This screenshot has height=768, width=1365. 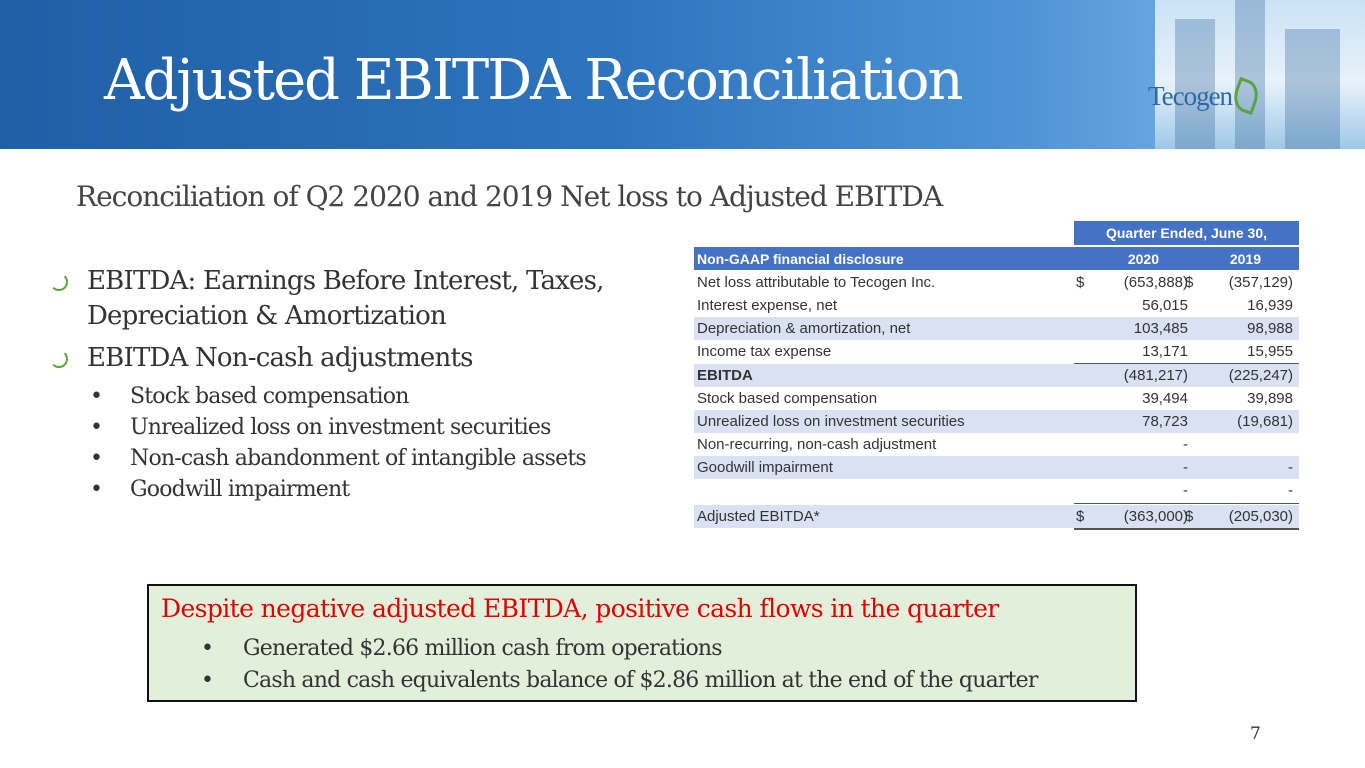 I want to click on column-label: Non-GAAP financial disclosure, so click(x=800, y=258).